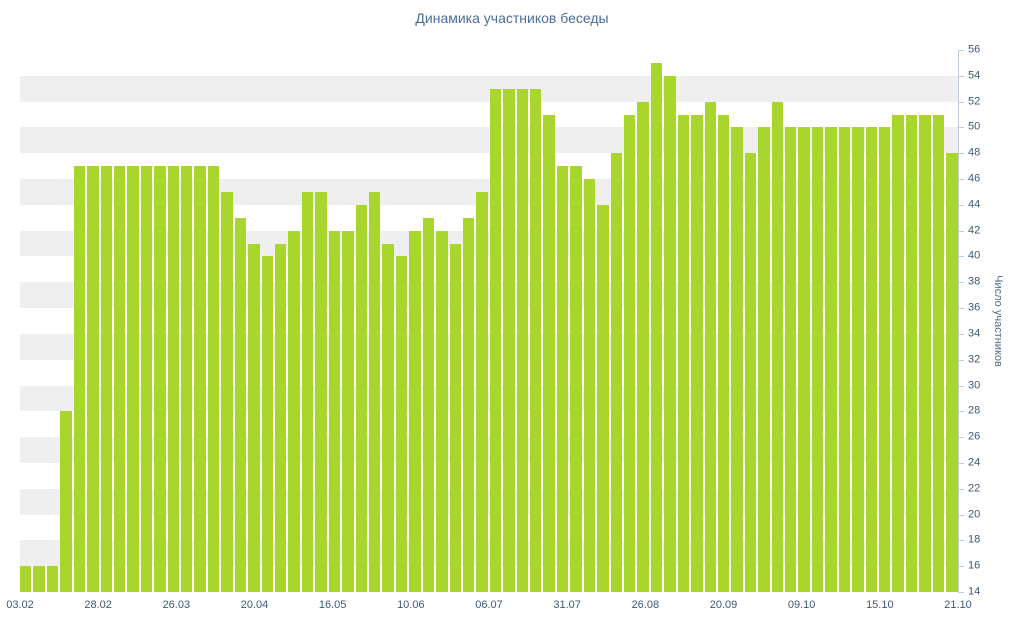 The width and height of the screenshot is (1024, 640). I want to click on y-tick-label: 16, so click(974, 565).